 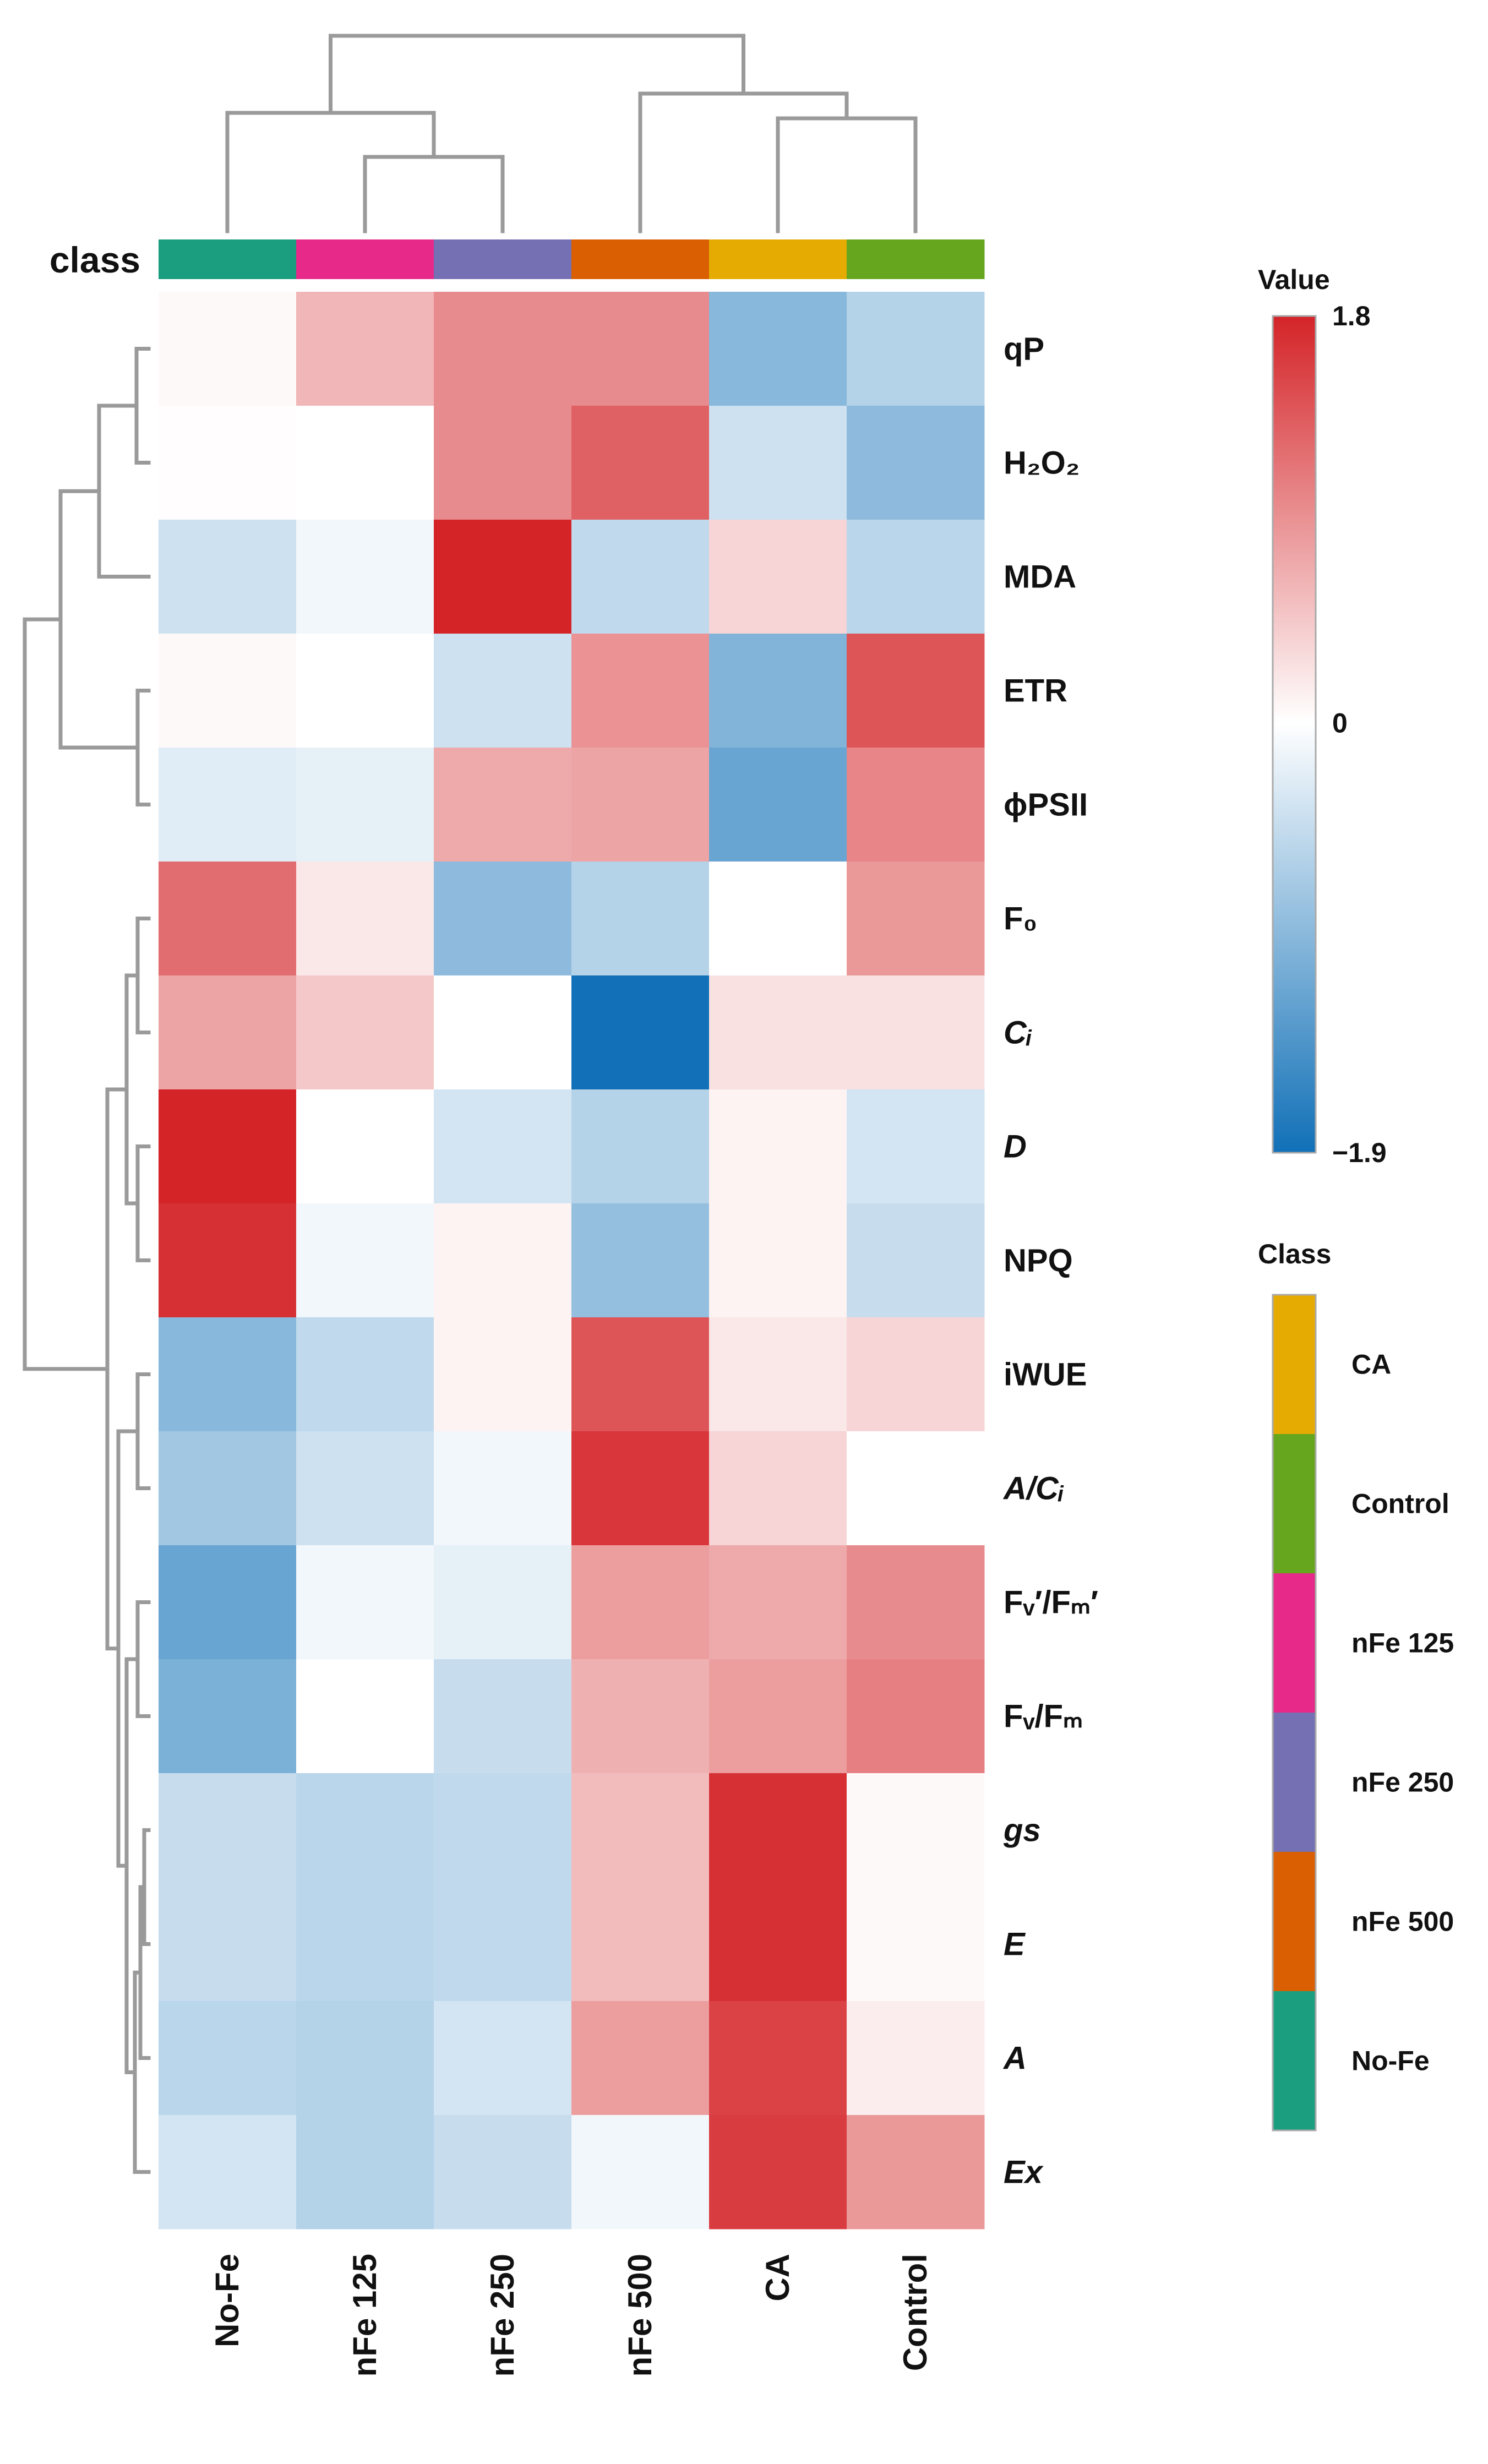 I want to click on heatmap-cell-f0-ca, so click(x=778, y=919).